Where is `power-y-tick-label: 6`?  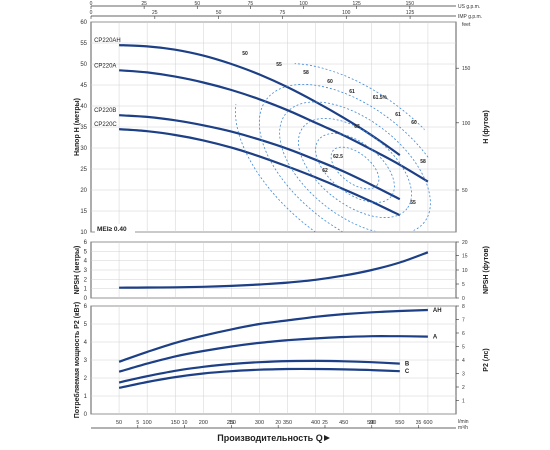 power-y-tick-label: 6 is located at coordinates (86, 307).